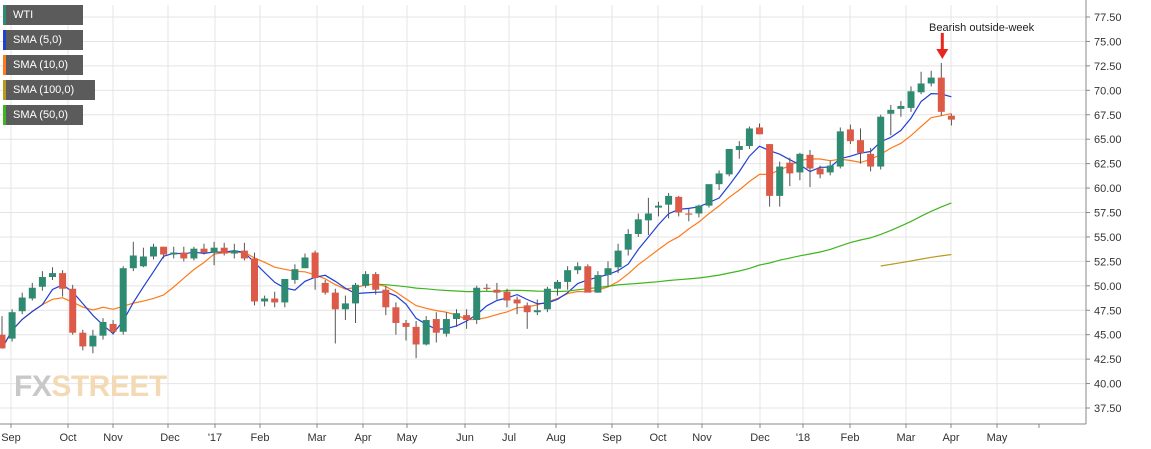  Describe the element at coordinates (1108, 262) in the screenshot. I see `y-tick-label: 52.50` at that location.